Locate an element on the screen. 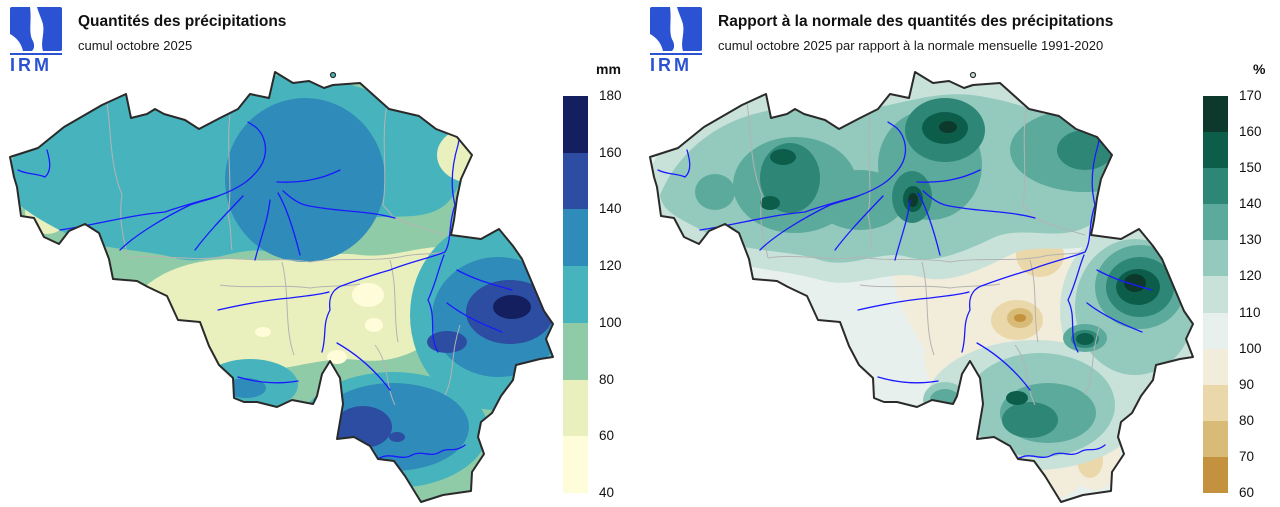 The height and width of the screenshot is (507, 1280). legend-tick-label: 90 is located at coordinates (1247, 384).